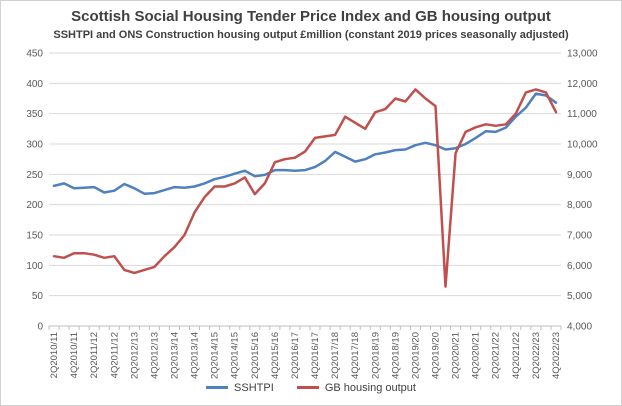 This screenshot has width=622, height=406. I want to click on x-tick-label: 2Q2010/11, so click(54, 355).